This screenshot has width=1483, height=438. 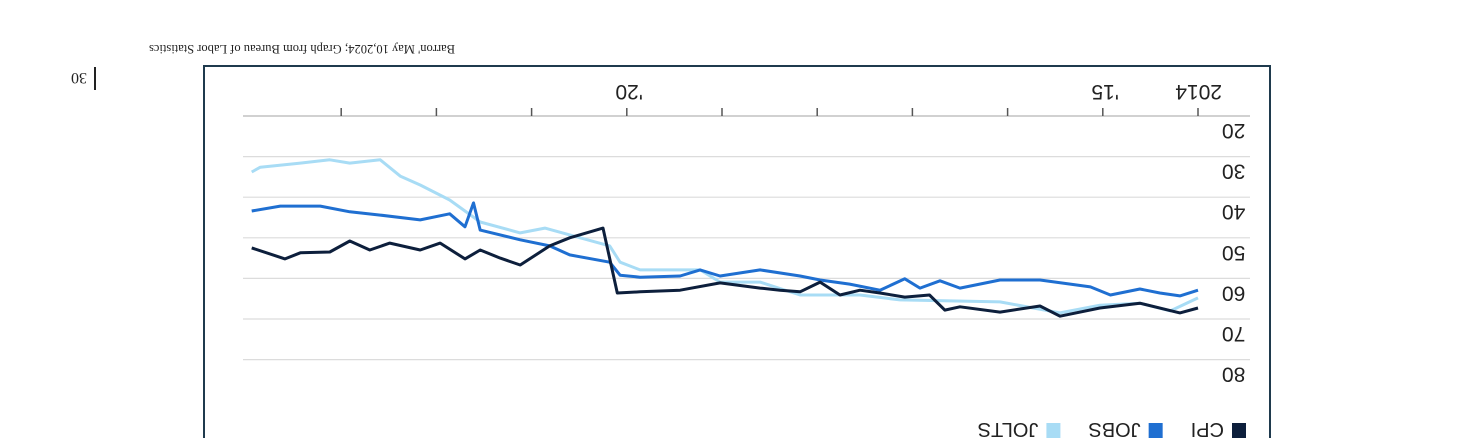 I want to click on page-number: 30, so click(x=79, y=77).